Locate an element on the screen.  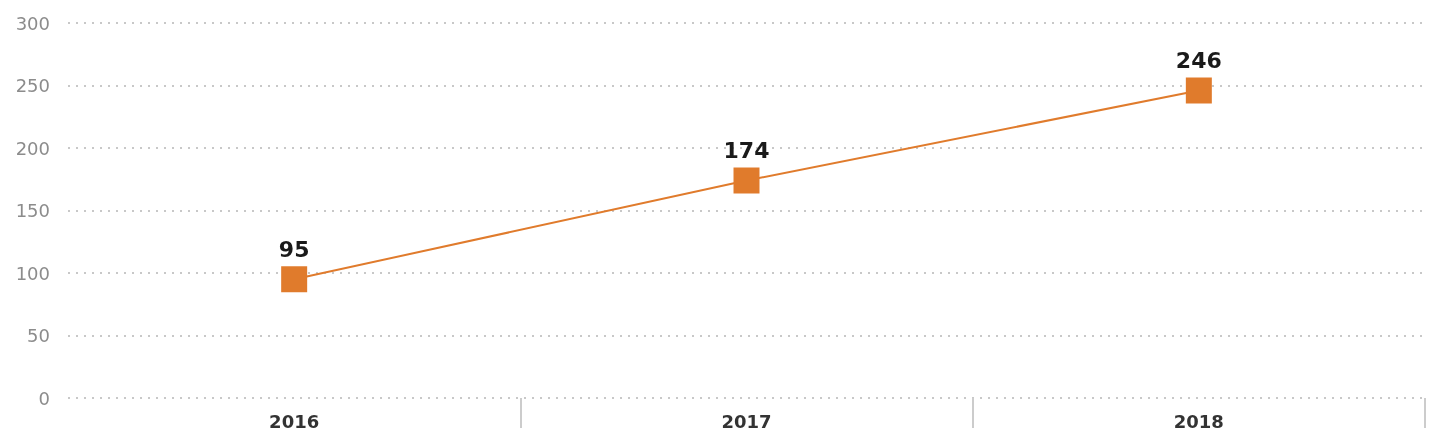
y-tick-label: 0 is located at coordinates (44, 398).